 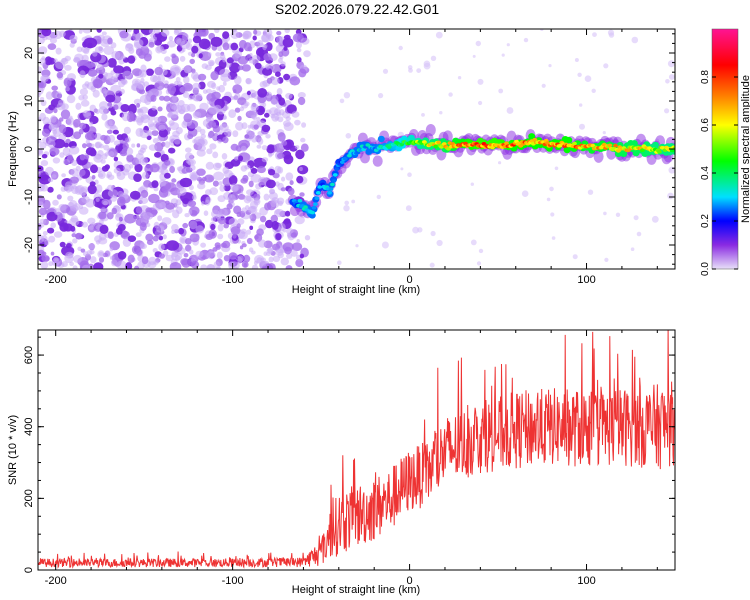 I want to click on colorbar-frame, so click(x=725, y=149).